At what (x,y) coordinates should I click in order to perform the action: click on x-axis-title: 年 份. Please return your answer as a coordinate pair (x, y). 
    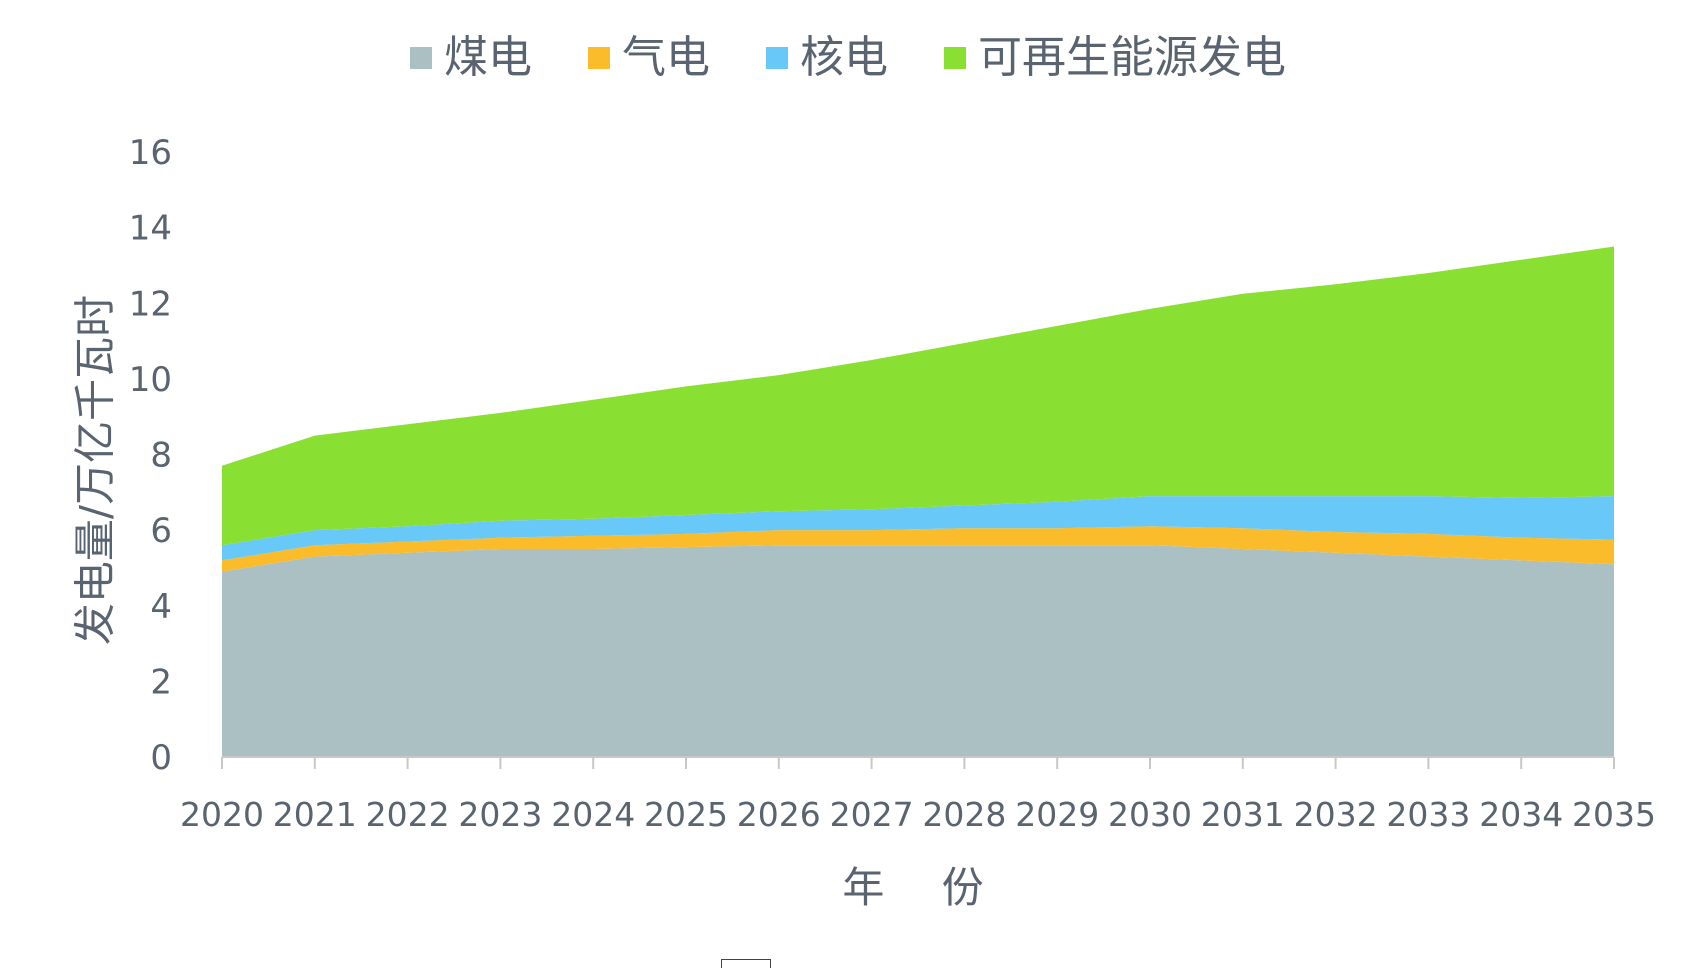
    Looking at the image, I should click on (924, 887).